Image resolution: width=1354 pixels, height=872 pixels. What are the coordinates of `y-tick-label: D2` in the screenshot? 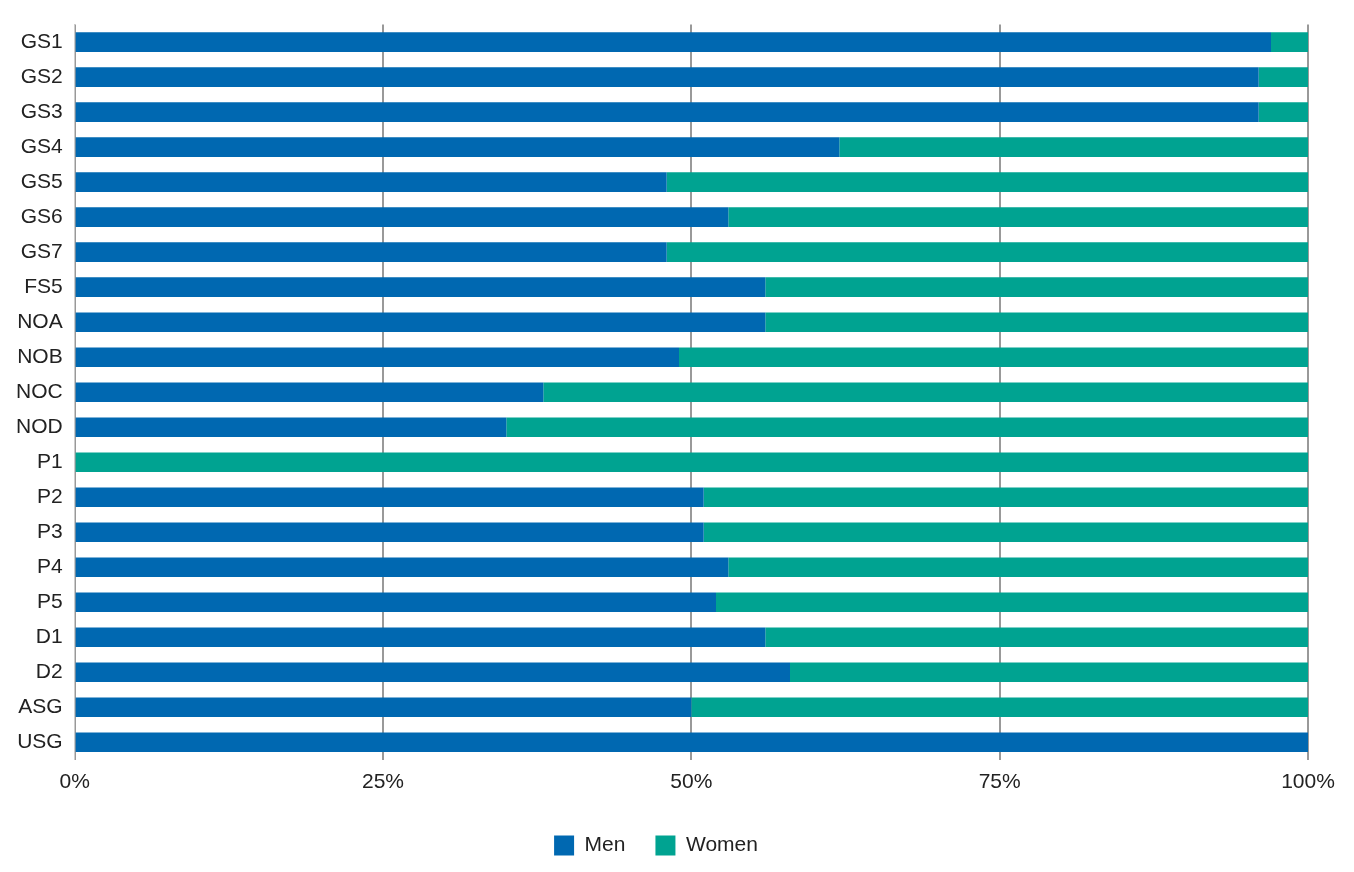 It's located at (49, 671).